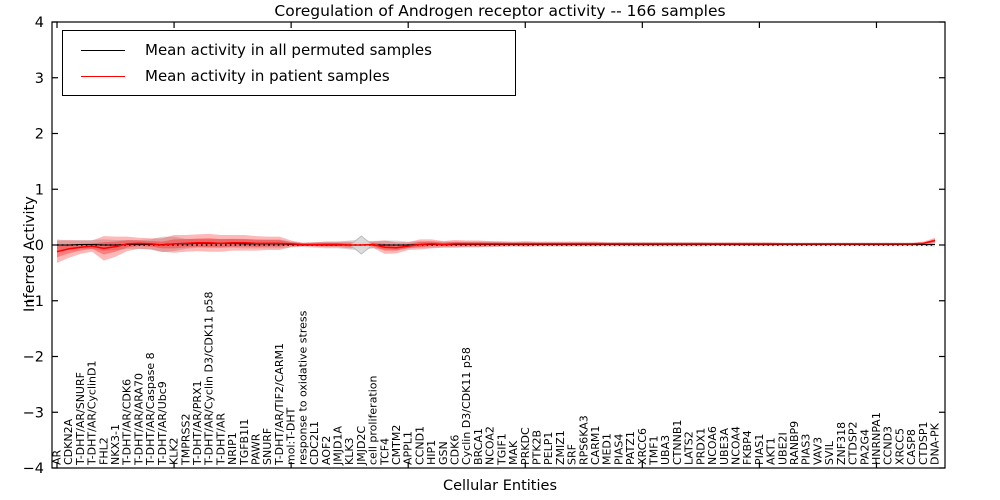 This screenshot has height=500, width=1000. I want to click on x-category-label: JMJD1A, so click(337, 446).